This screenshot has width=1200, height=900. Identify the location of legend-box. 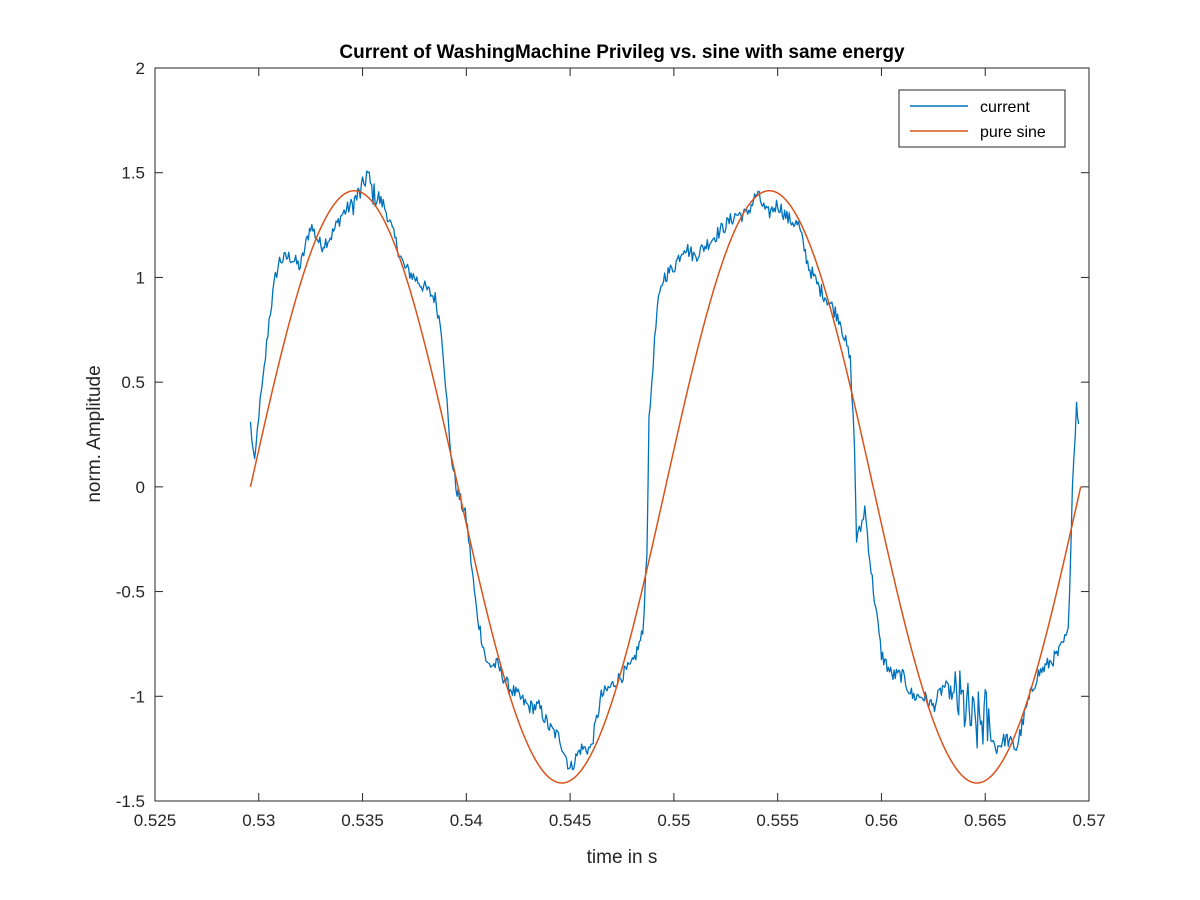
(982, 118).